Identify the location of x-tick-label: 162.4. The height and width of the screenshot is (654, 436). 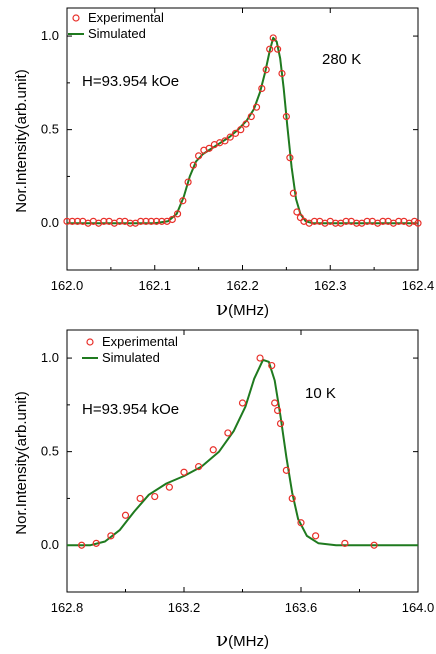
(418, 285).